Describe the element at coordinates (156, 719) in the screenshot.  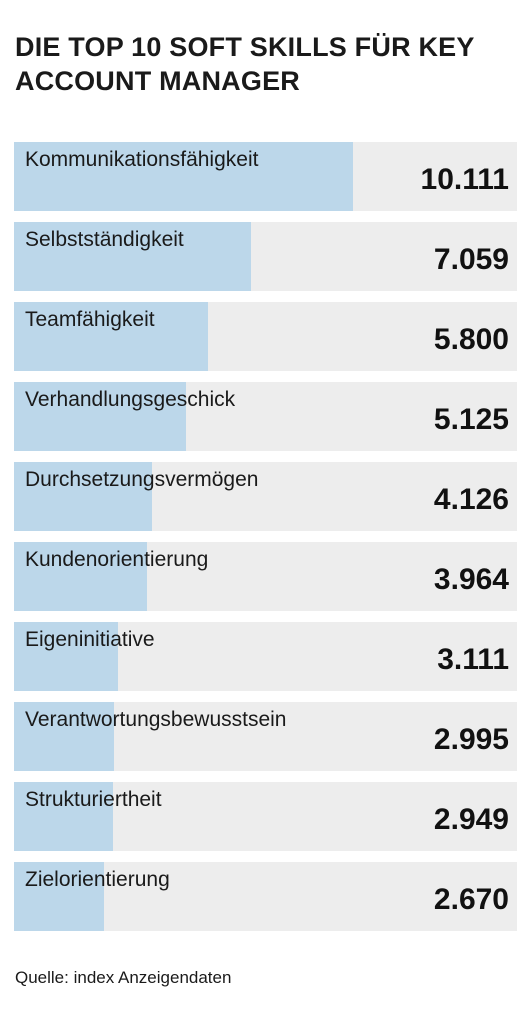
I see `category-label: Verantwortungsbewusstsein` at that location.